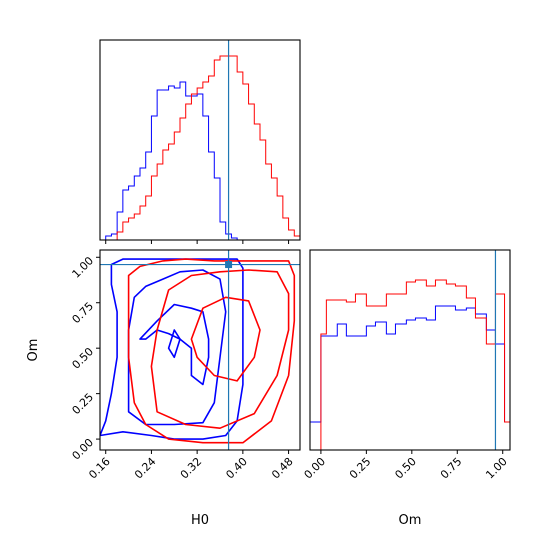 The height and width of the screenshot is (550, 550). I want to click on joint-xtick-label: 0.24, so click(145, 468).